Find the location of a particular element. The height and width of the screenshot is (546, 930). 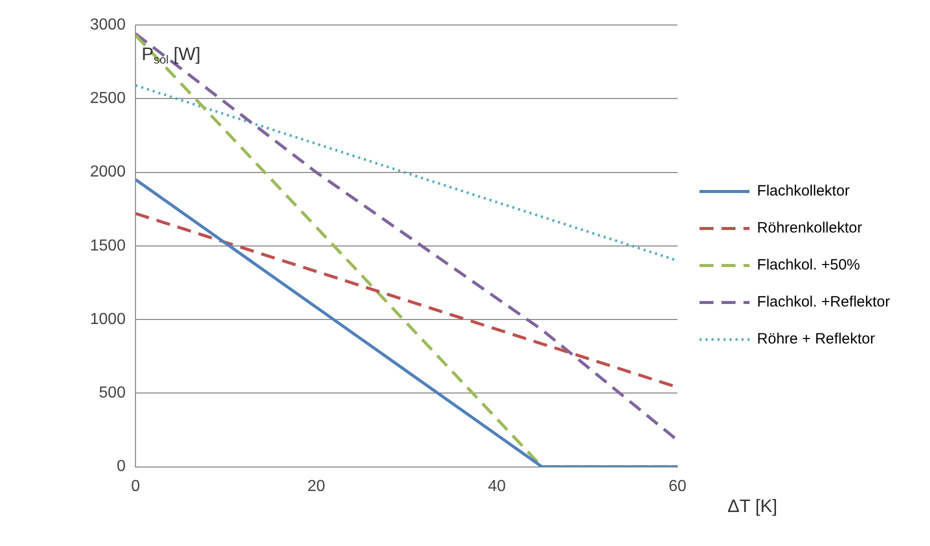

x-tick-label: 20 is located at coordinates (316, 486).